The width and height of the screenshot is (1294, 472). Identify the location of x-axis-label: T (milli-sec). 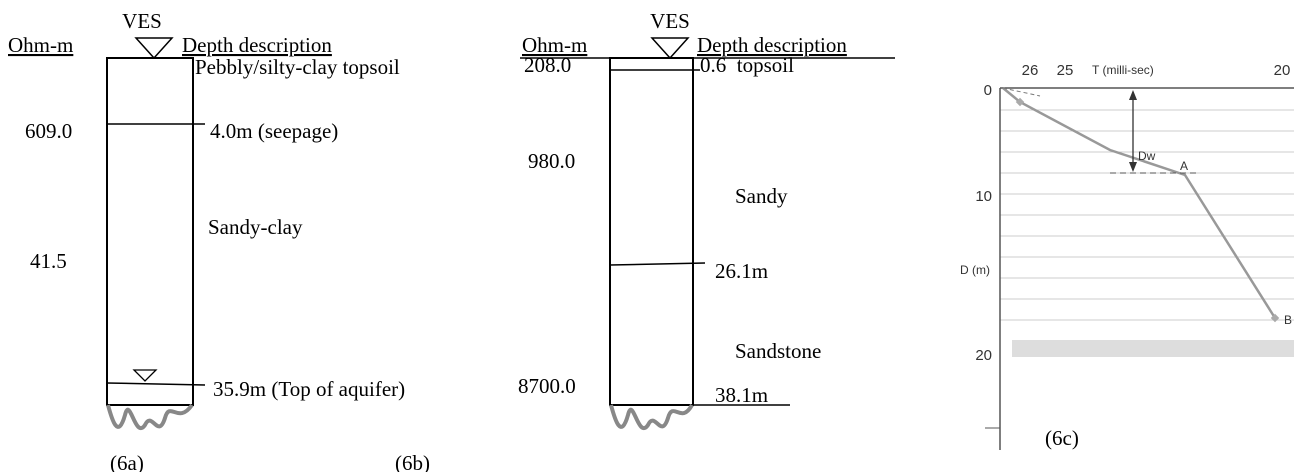
(1123, 70).